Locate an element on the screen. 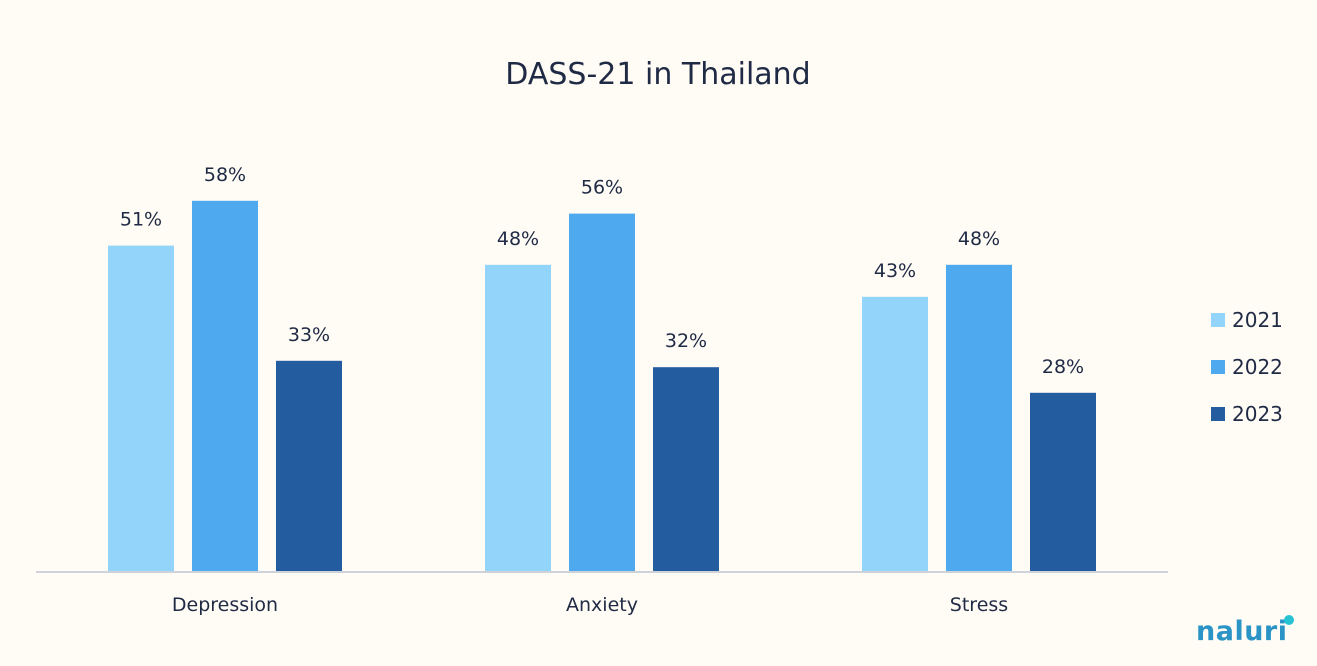  legend-swatch-2022 is located at coordinates (1218, 367).